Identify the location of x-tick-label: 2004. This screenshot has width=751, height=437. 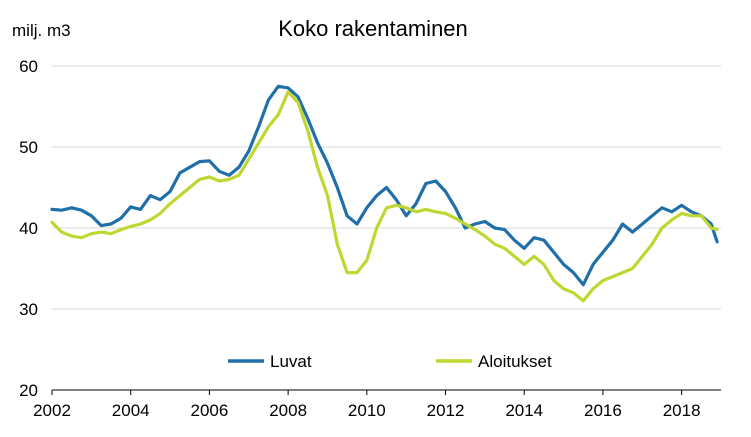
(131, 410).